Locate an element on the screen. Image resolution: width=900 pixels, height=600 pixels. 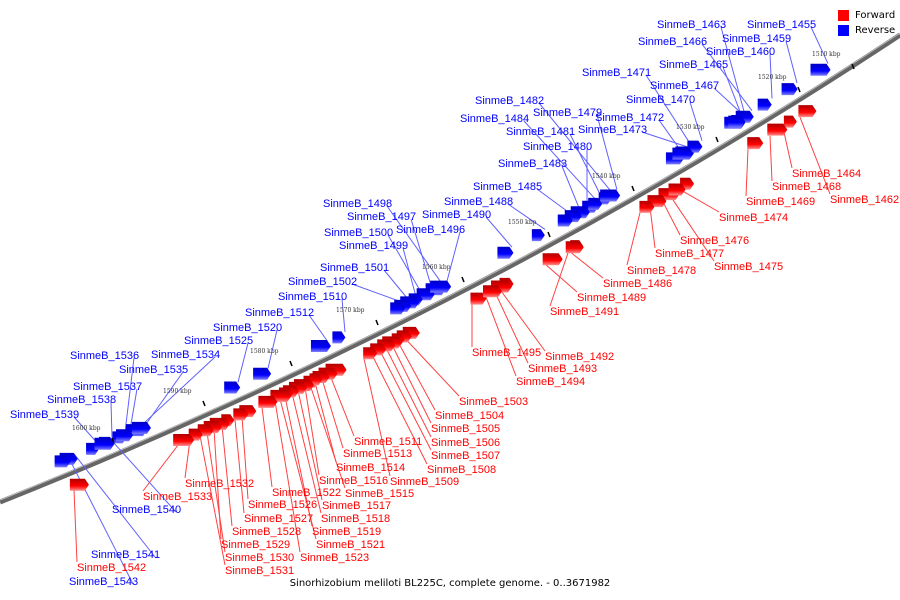
reverse-gene-label: SinmeB_1455 is located at coordinates (781, 25).